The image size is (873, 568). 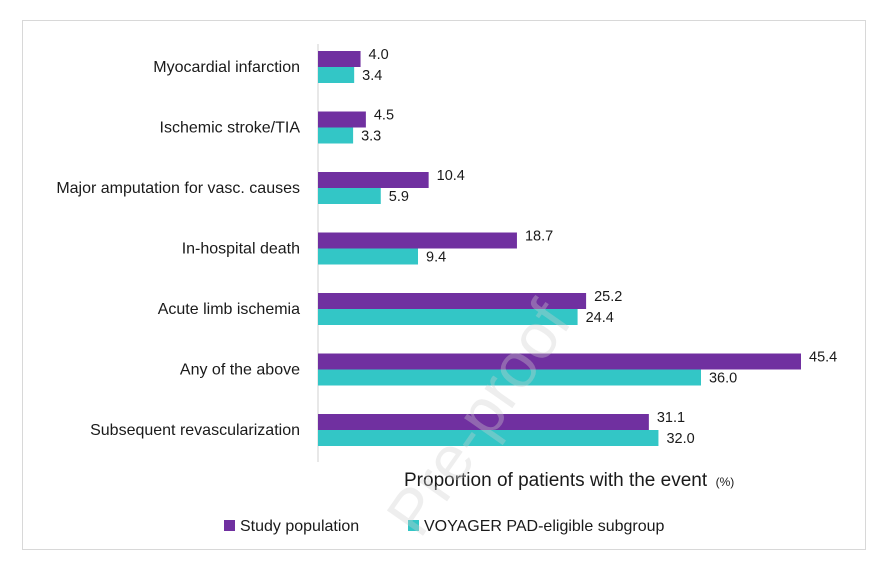 What do you see at coordinates (230, 128) in the screenshot?
I see `category-label-ischemic-stroke-tia: Ischemic stroke/TIA` at bounding box center [230, 128].